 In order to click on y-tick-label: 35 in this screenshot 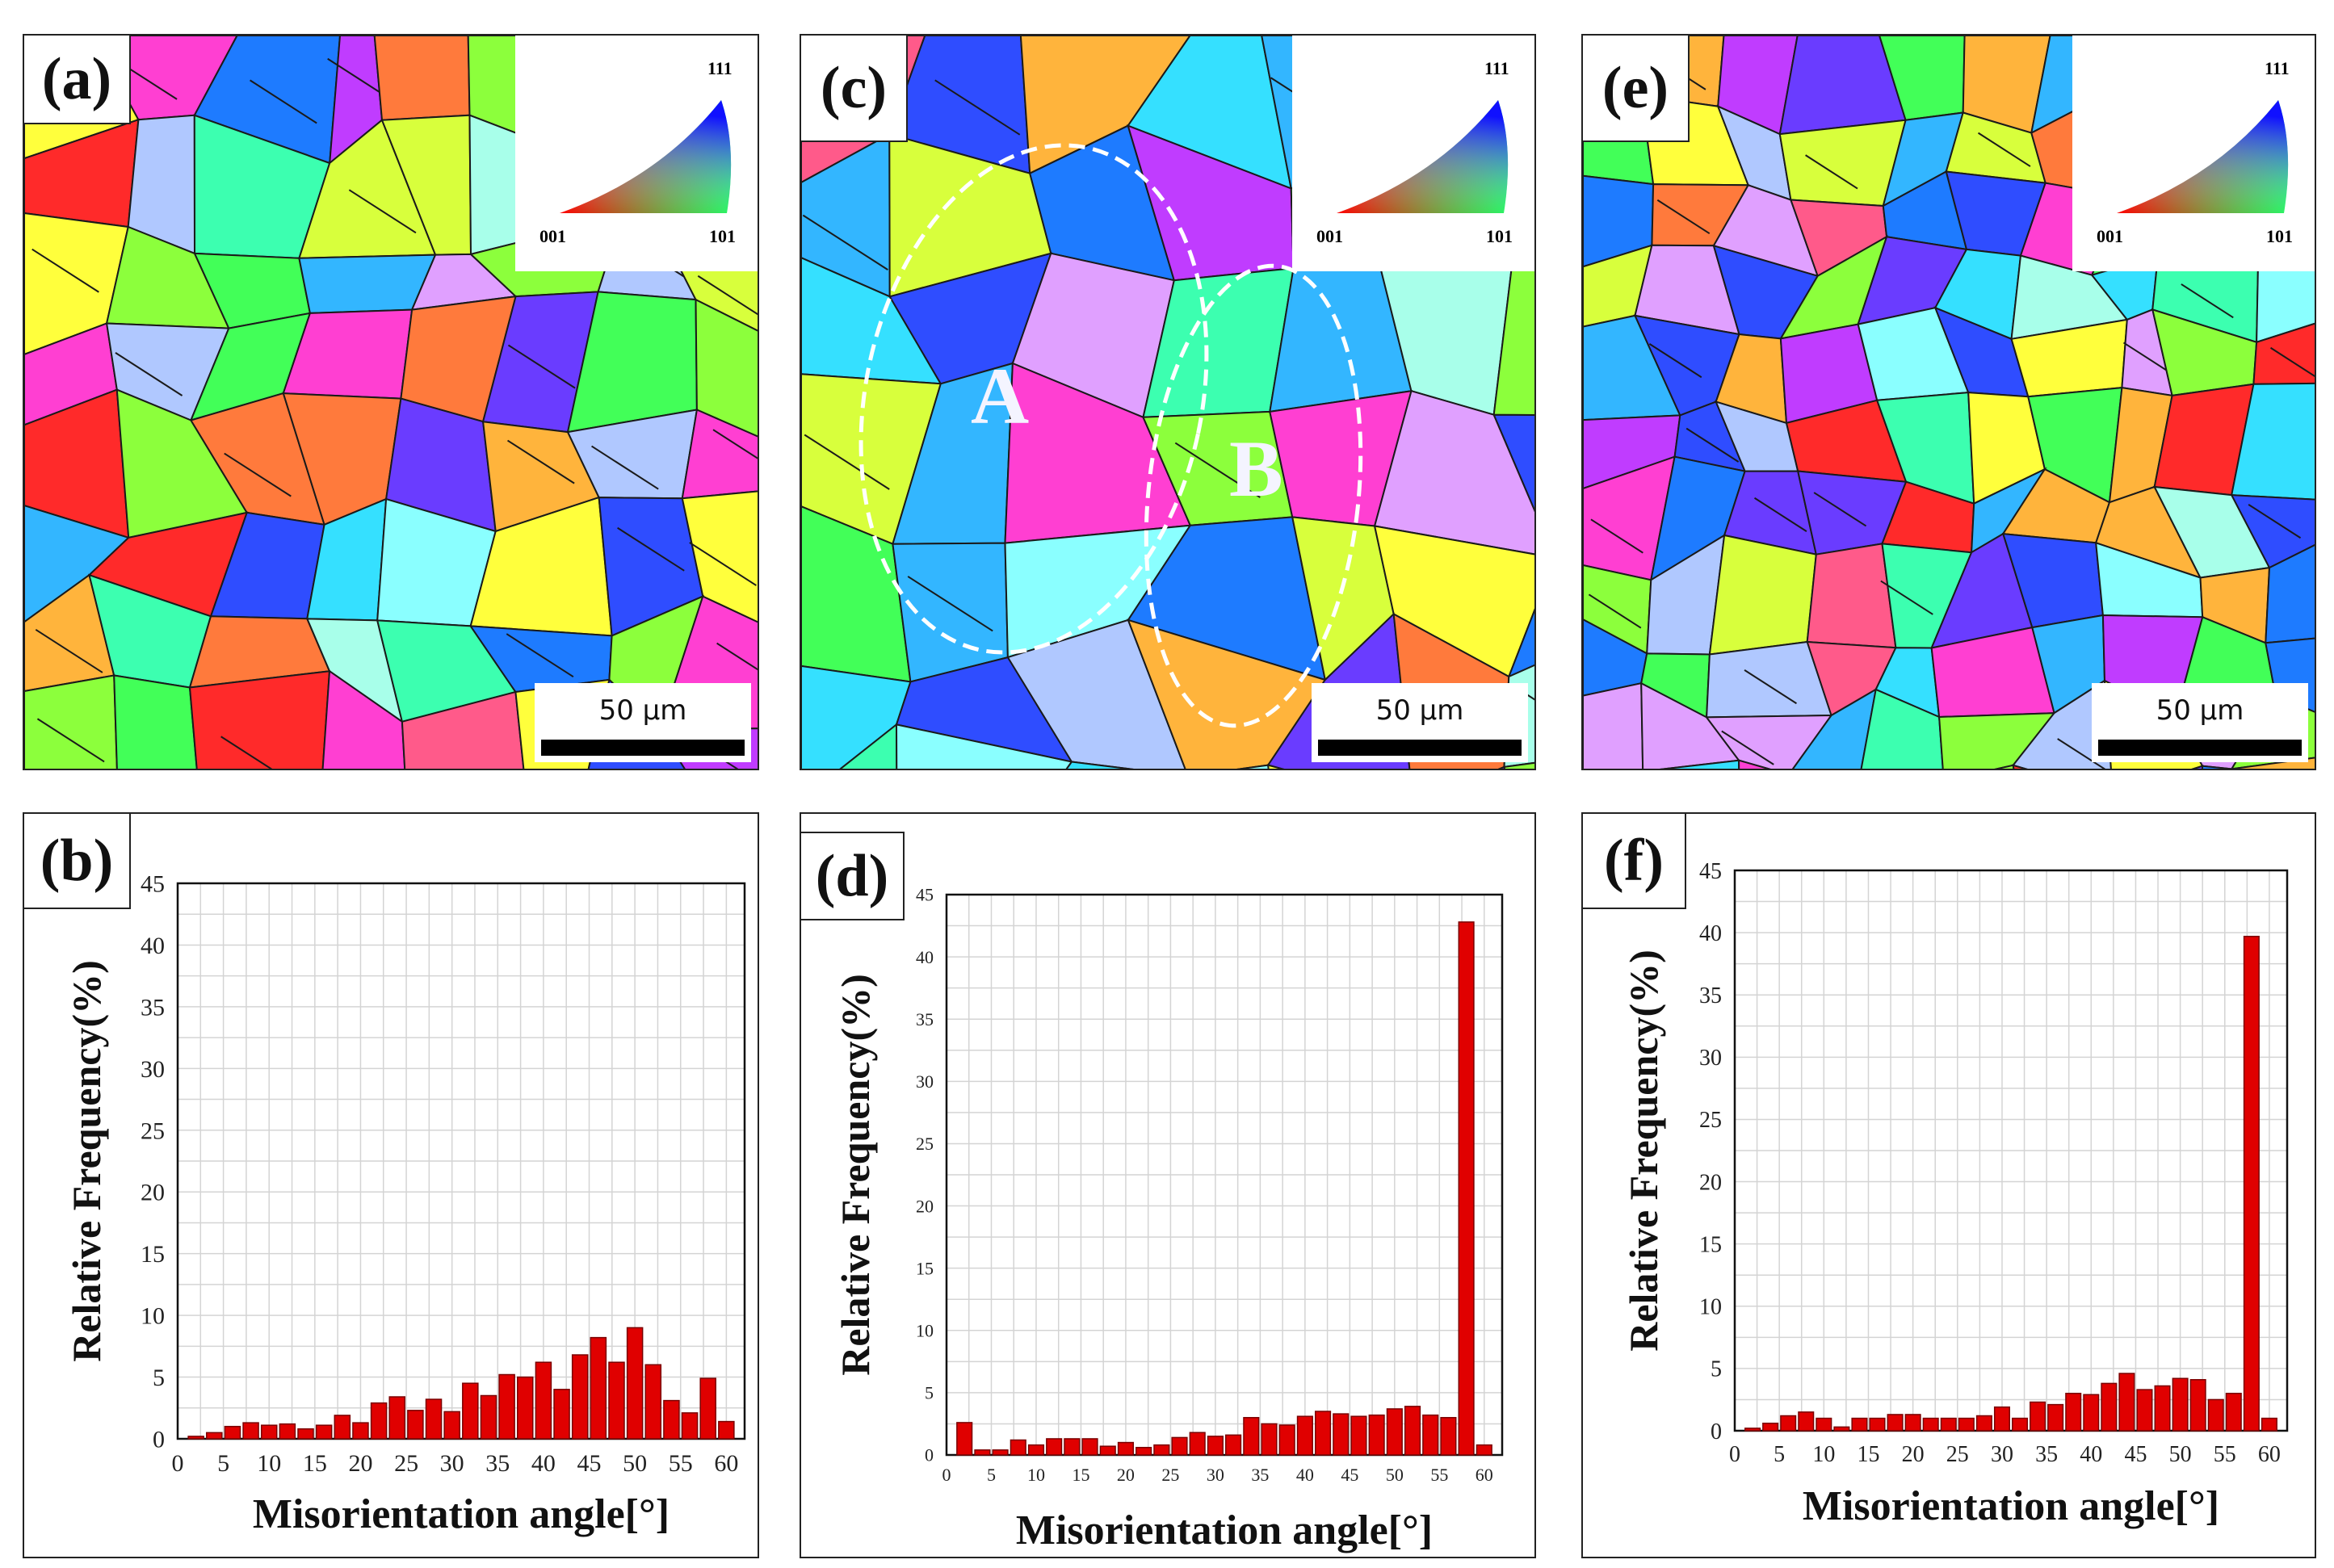, I will do `click(1711, 995)`.